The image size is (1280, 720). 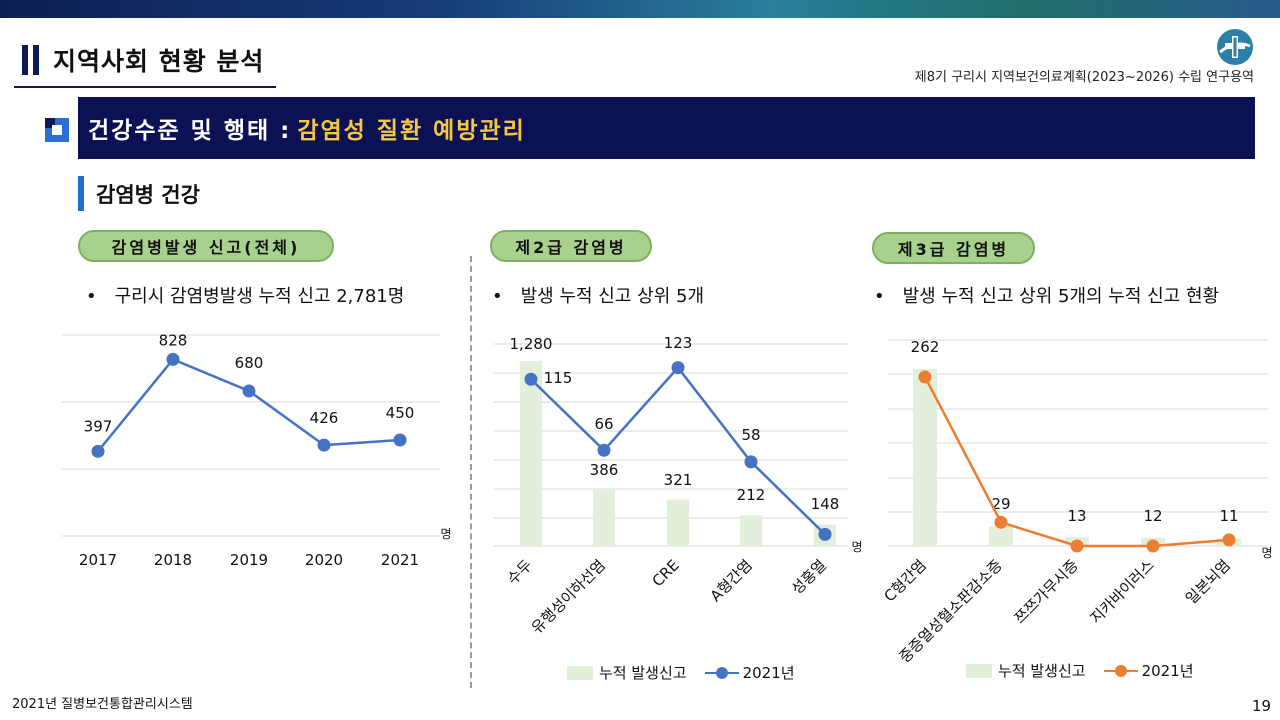 I want to click on panel-2-pill: 제2급 감염병, so click(x=571, y=246).